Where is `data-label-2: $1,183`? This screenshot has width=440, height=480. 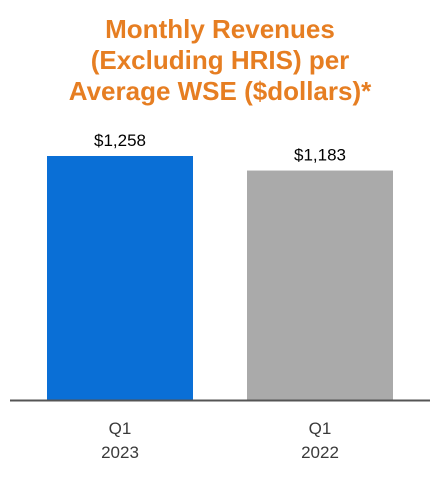 data-label-2: $1,183 is located at coordinates (320, 155).